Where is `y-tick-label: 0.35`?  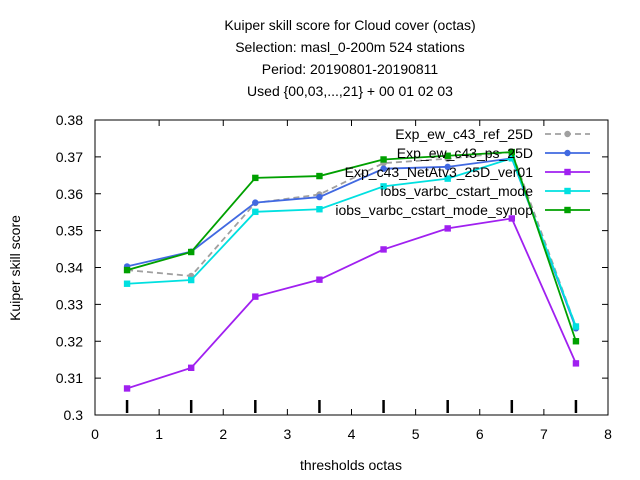
y-tick-label: 0.35 is located at coordinates (69, 231).